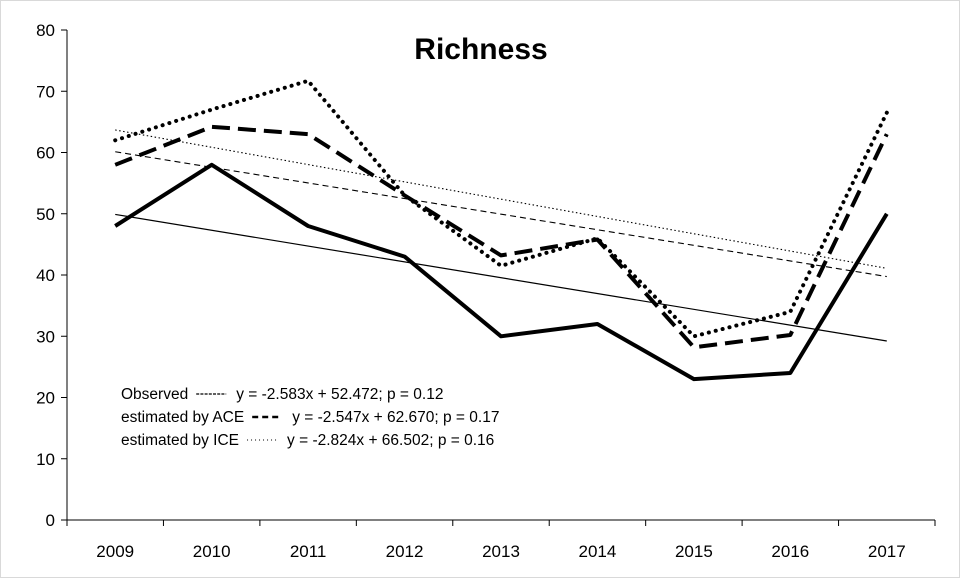 This screenshot has width=960, height=578. Describe the element at coordinates (405, 551) in the screenshot. I see `x-tick-label: 2012` at that location.